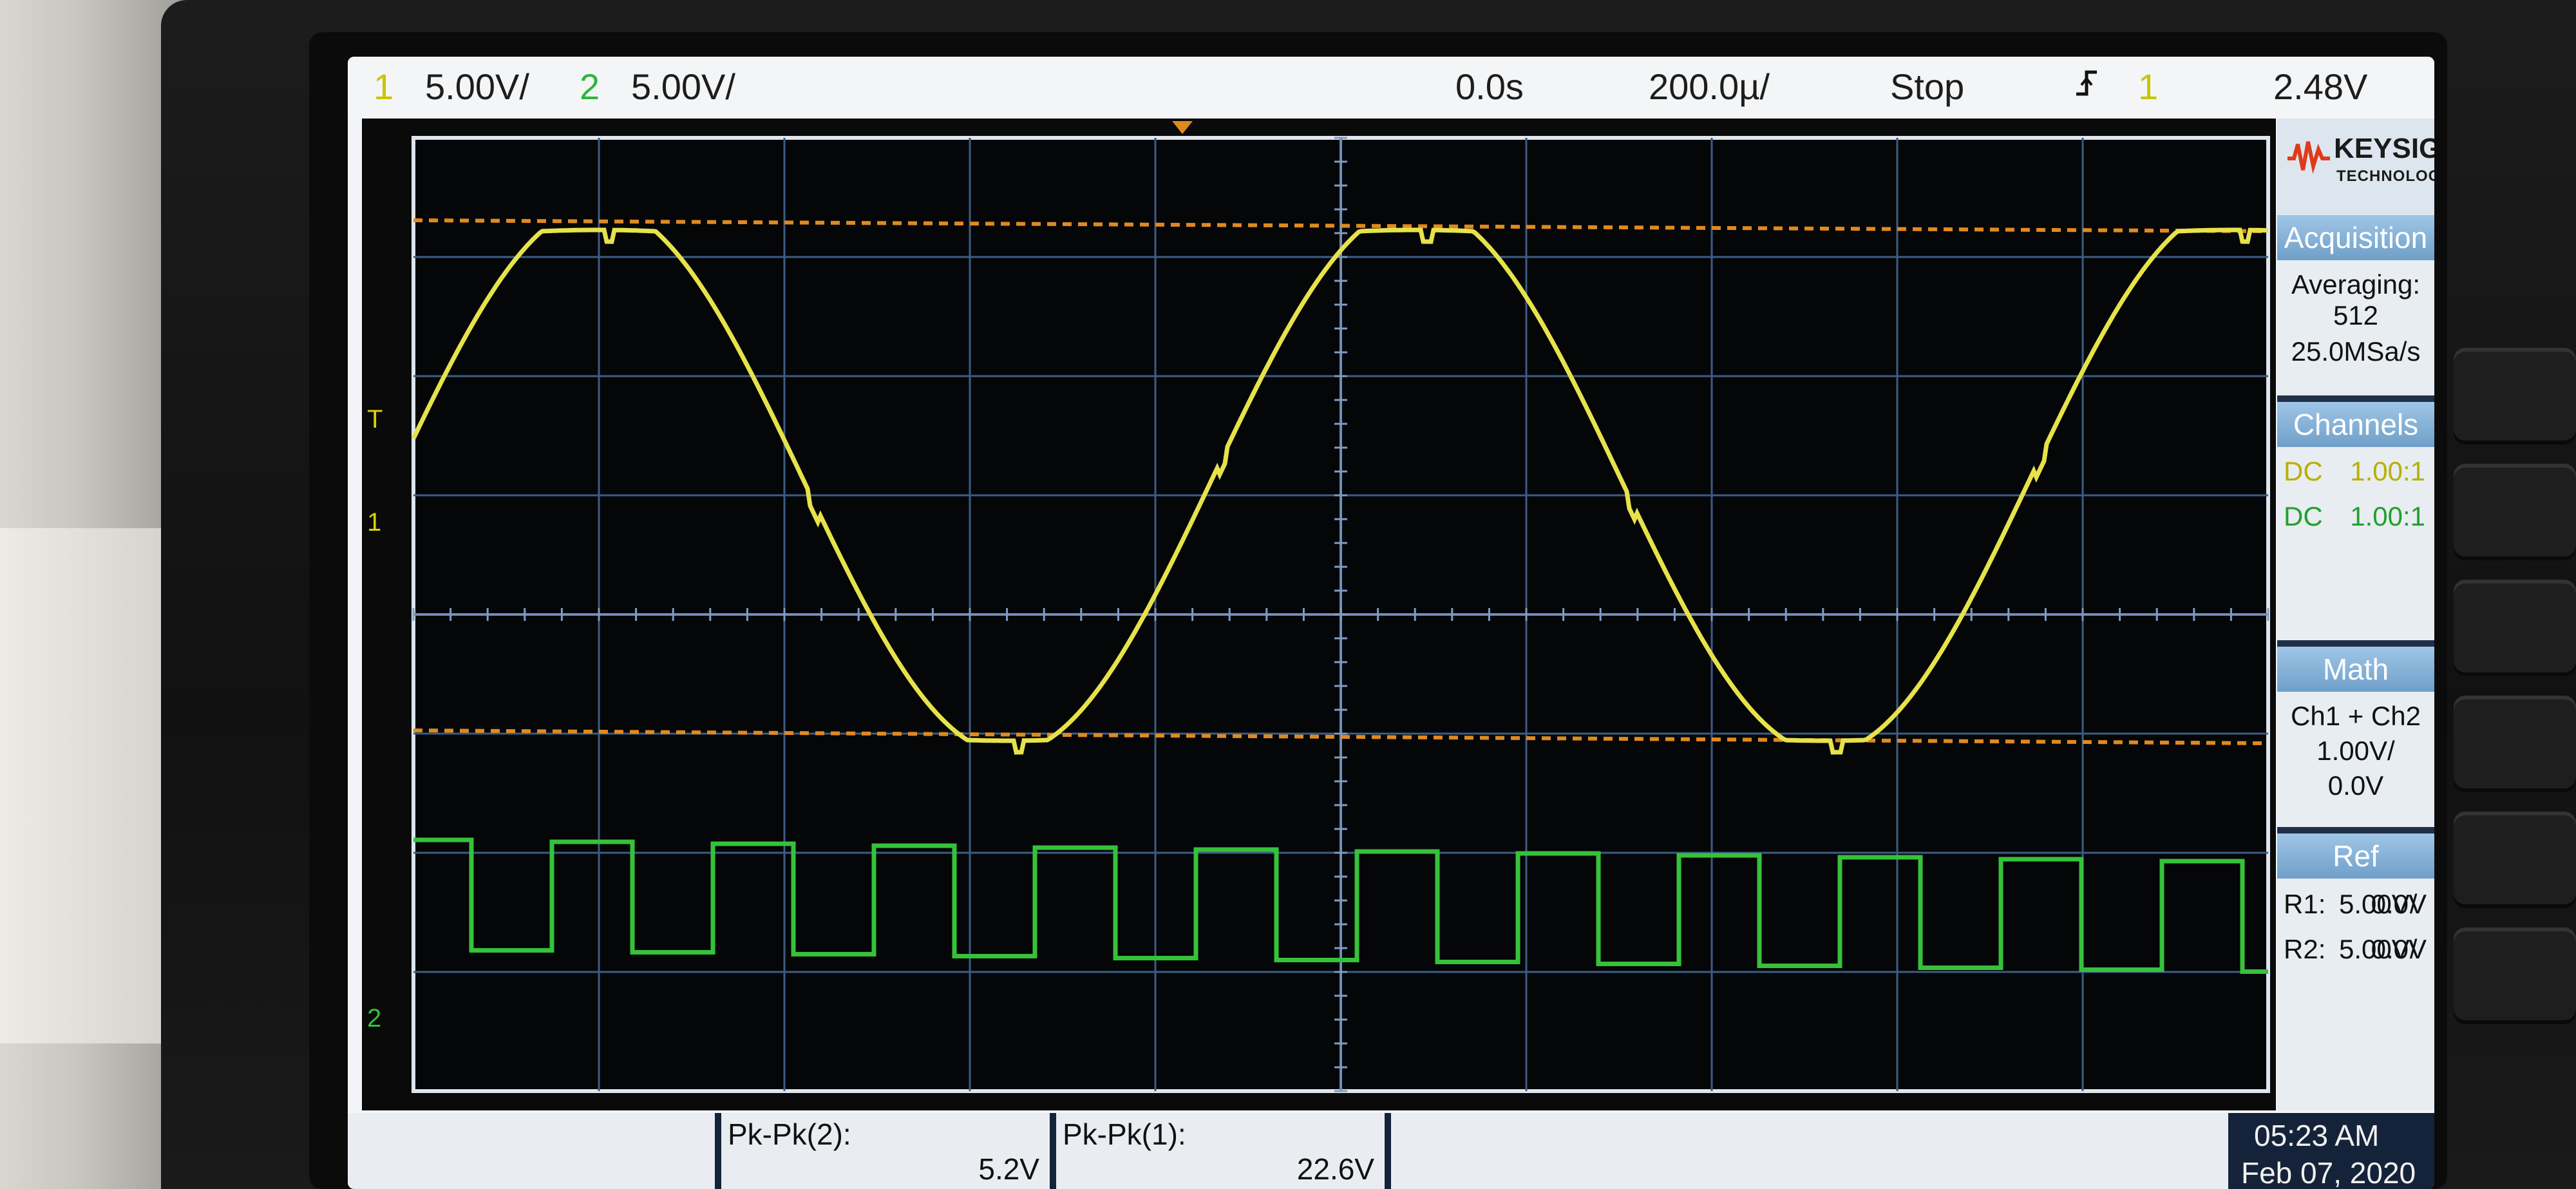 This screenshot has width=2576, height=1189. I want to click on ref1-scale: 5.00V/, so click(2378, 904).